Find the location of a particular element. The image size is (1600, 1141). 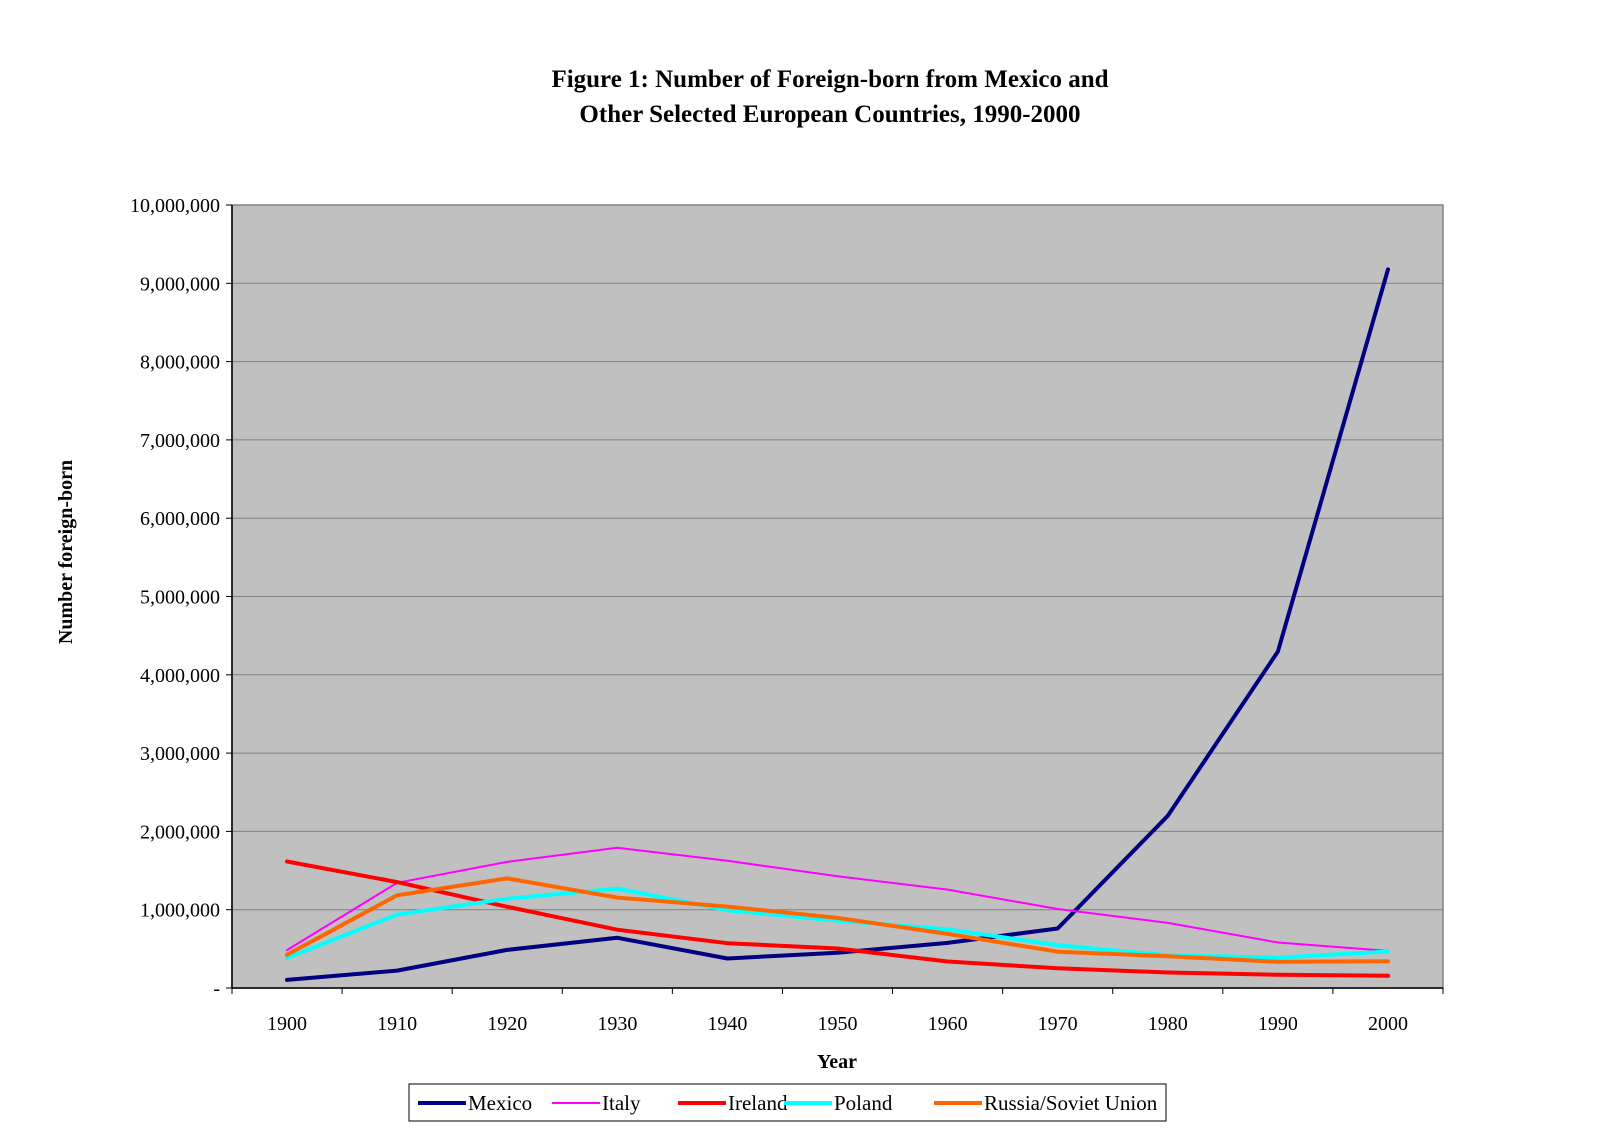

y-tick-label: 7,000,000 is located at coordinates (180, 441).